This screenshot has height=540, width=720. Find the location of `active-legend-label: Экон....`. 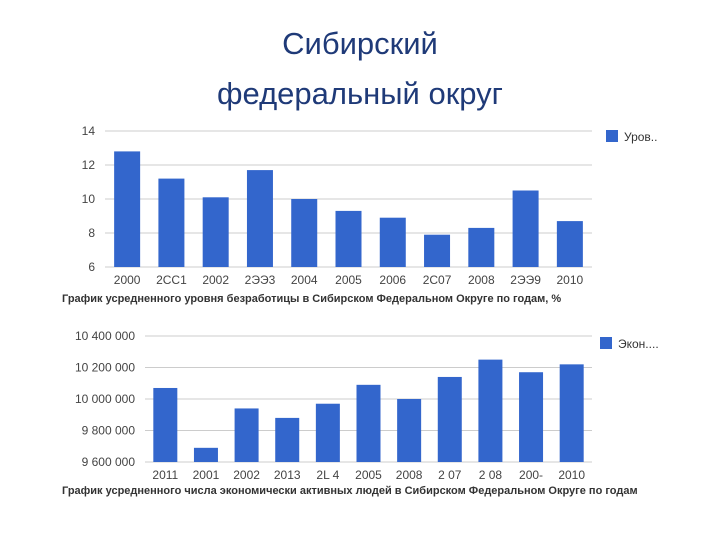

active-legend-label: Экон.... is located at coordinates (638, 344).